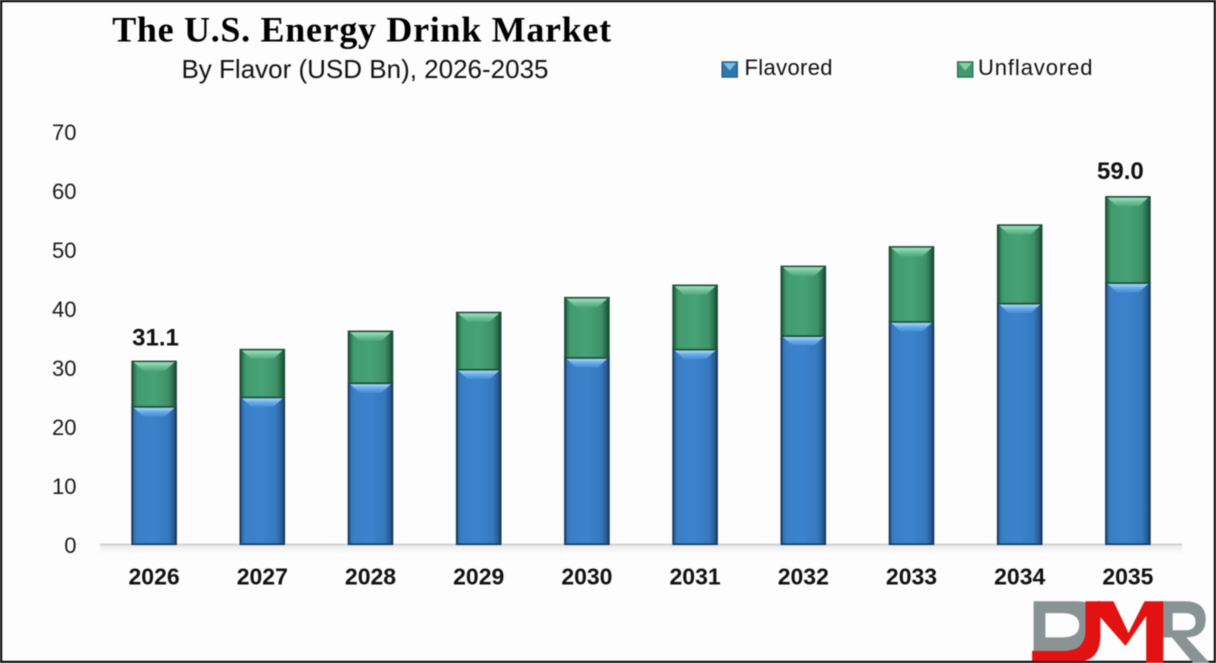 The height and width of the screenshot is (663, 1216). Describe the element at coordinates (64, 250) in the screenshot. I see `svg-text: 50` at that location.